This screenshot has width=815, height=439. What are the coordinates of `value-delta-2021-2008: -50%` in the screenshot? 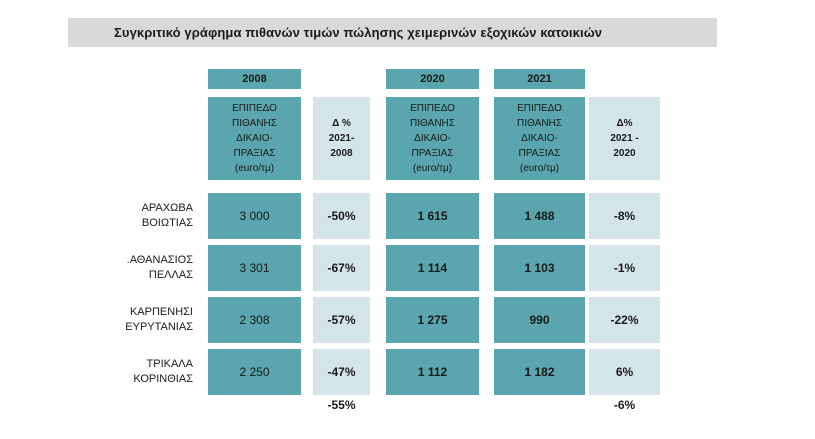 It's located at (341, 216).